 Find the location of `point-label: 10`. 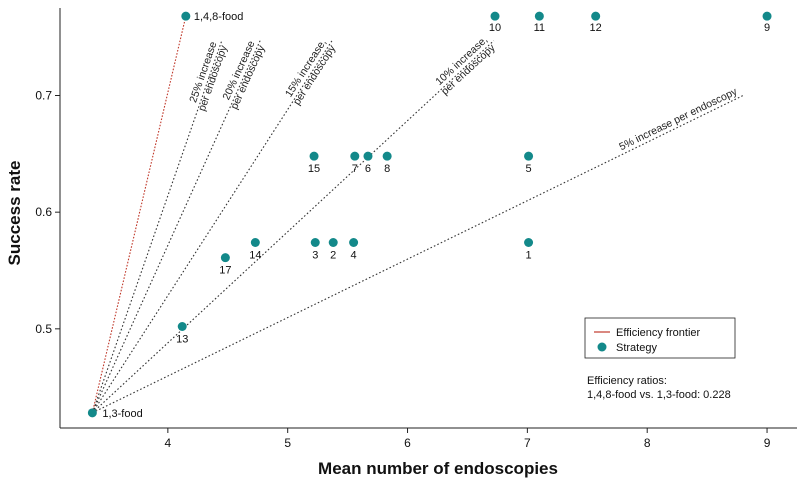

point-label: 10 is located at coordinates (495, 28).